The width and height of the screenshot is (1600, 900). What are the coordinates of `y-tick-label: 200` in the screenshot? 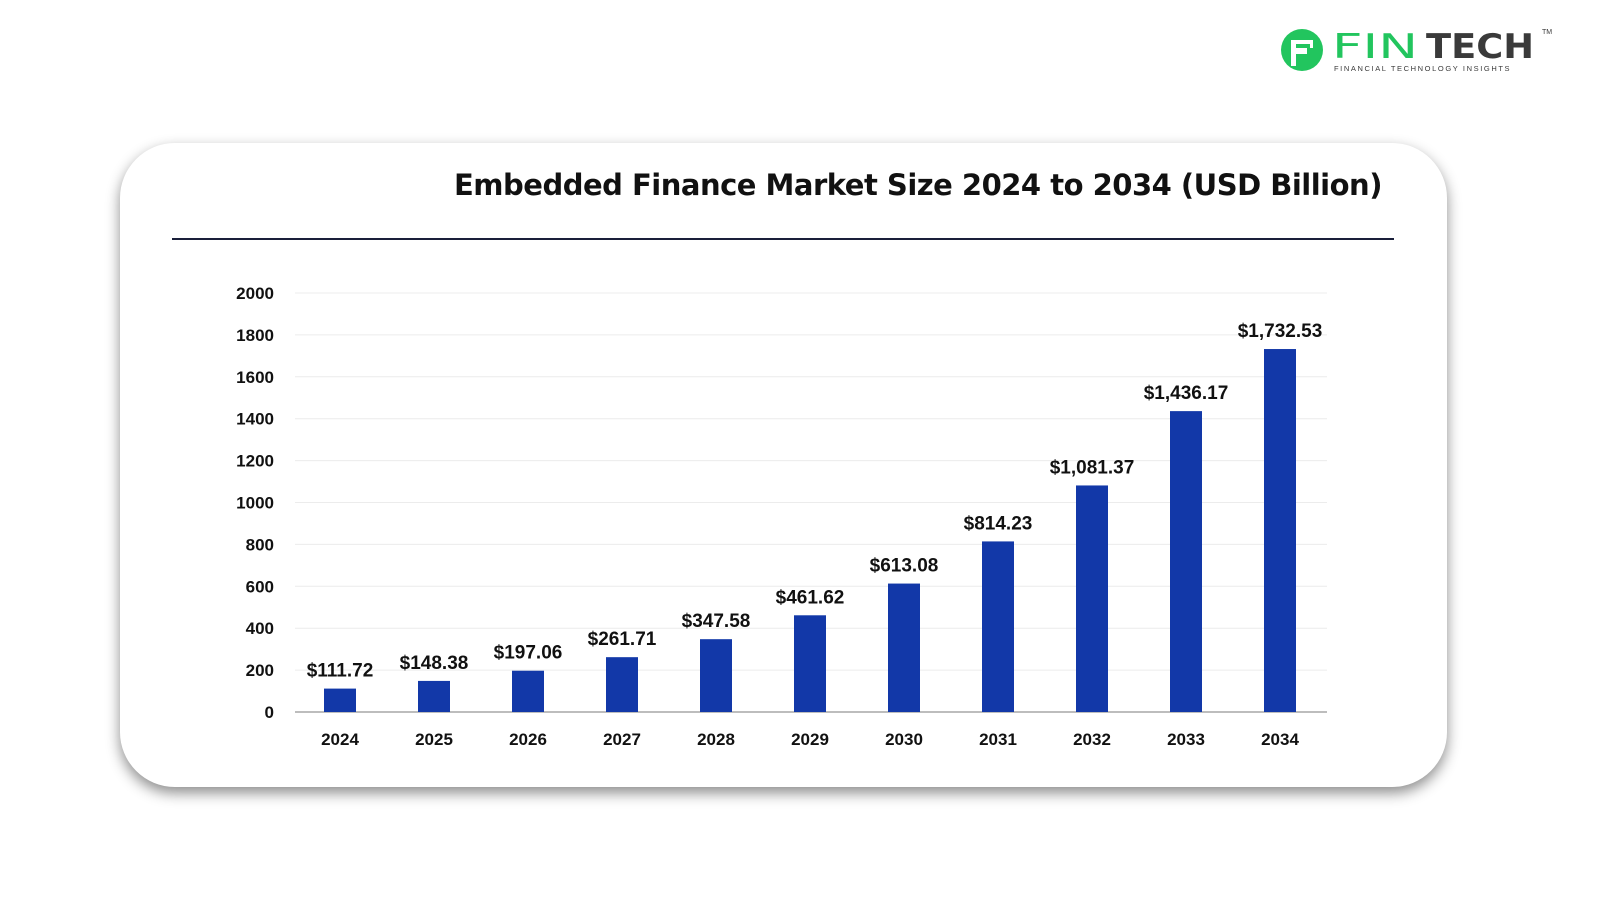 It's located at (260, 670).